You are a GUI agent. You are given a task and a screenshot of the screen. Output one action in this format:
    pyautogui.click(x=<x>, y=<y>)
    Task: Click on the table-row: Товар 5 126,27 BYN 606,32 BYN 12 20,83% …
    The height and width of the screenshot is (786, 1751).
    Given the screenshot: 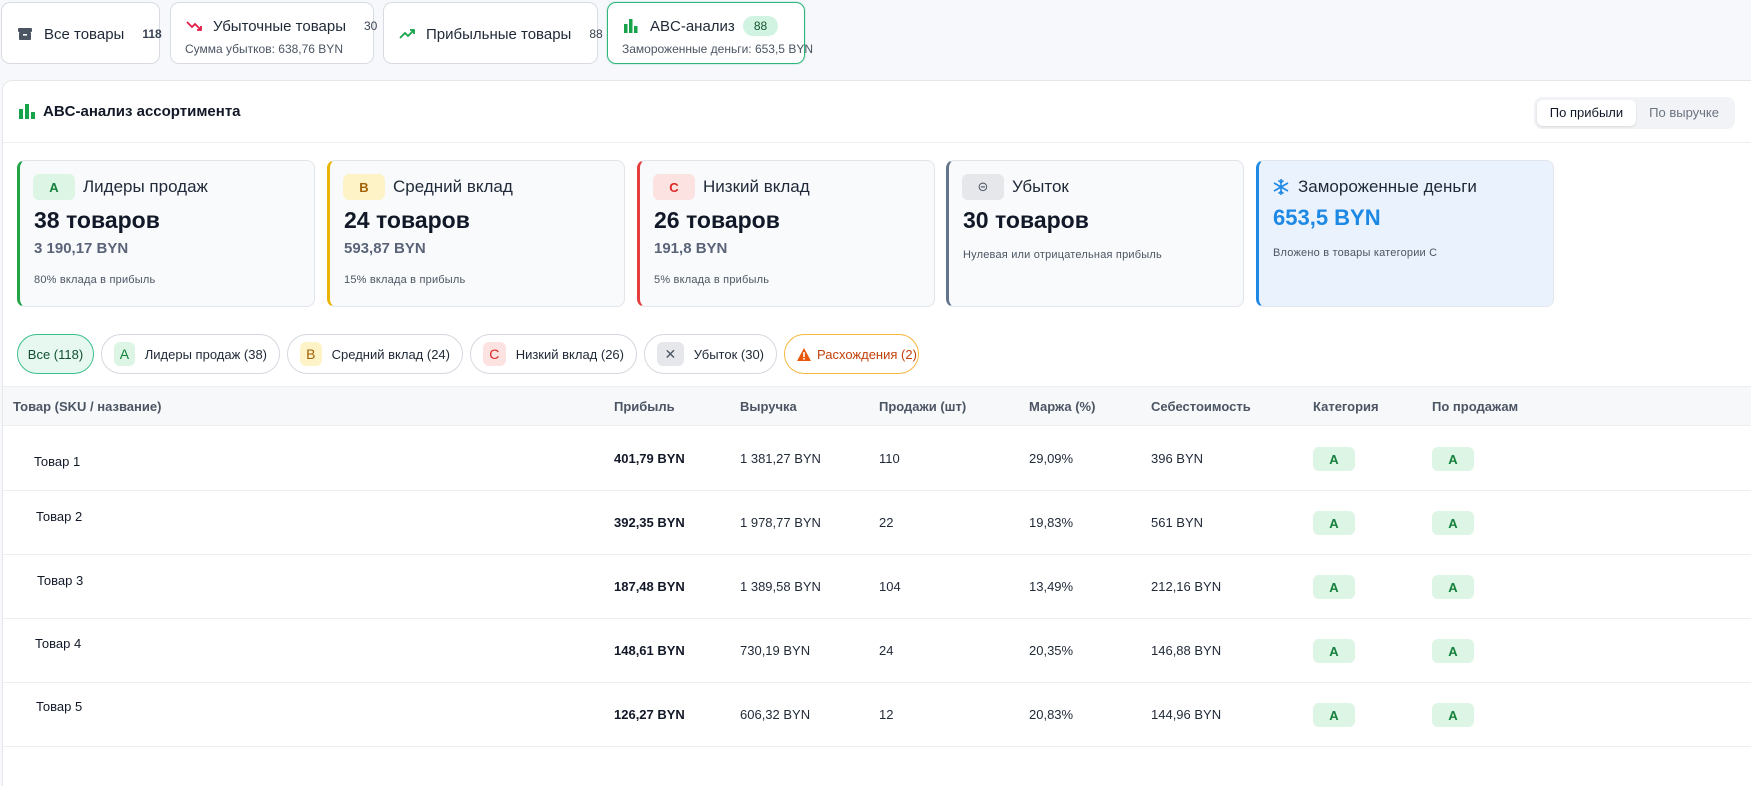 What is the action you would take?
    pyautogui.click(x=877, y=715)
    